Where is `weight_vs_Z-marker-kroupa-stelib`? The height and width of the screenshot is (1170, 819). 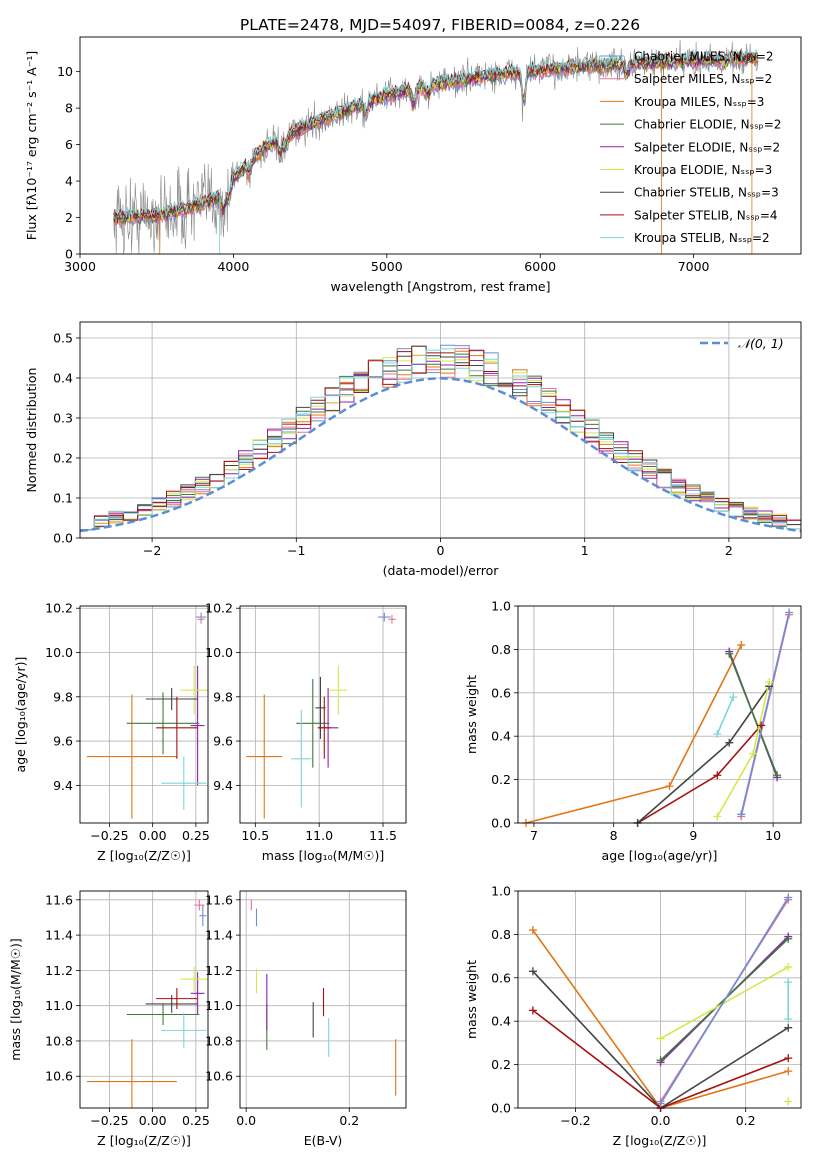
weight_vs_Z-marker-kroupa-stelib is located at coordinates (788, 982).